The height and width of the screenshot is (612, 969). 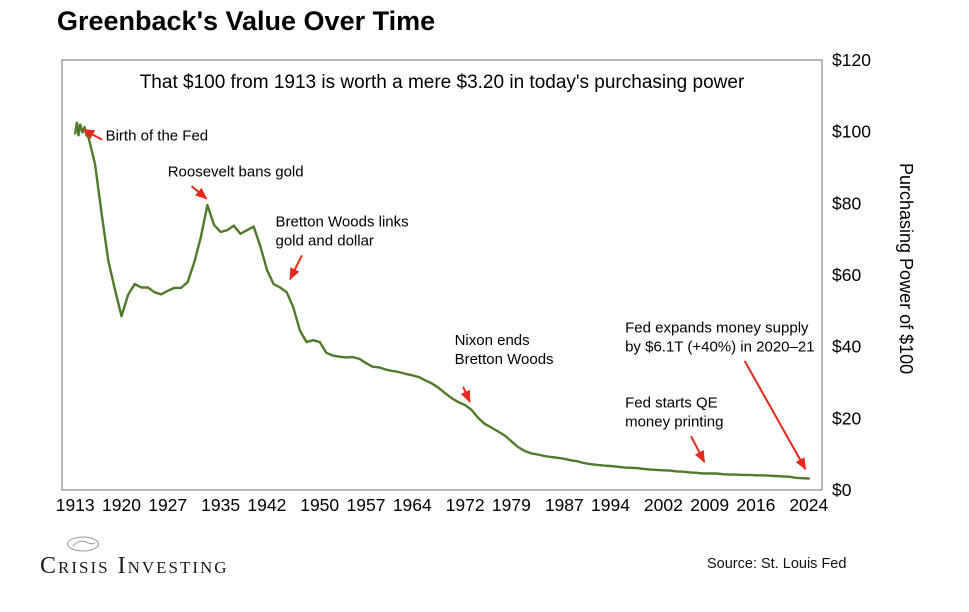 I want to click on annotation-label-fed-expands-money-supply: Fed expands money supply, so click(x=717, y=327).